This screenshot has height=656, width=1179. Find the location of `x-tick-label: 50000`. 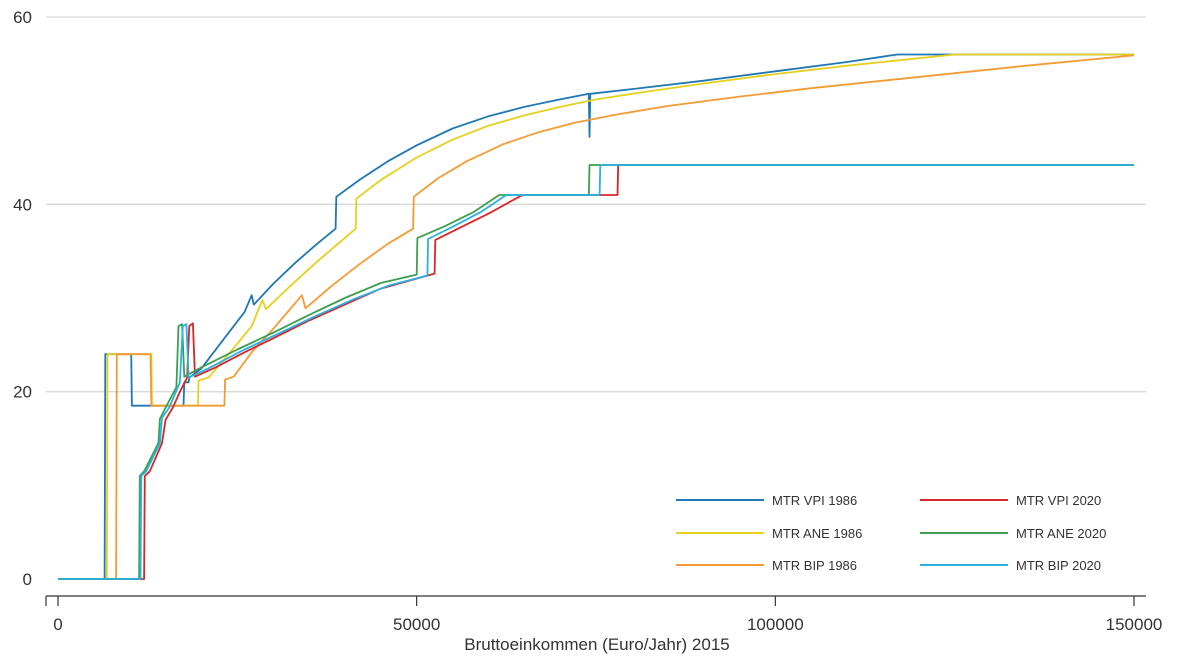

x-tick-label: 50000 is located at coordinates (416, 624).